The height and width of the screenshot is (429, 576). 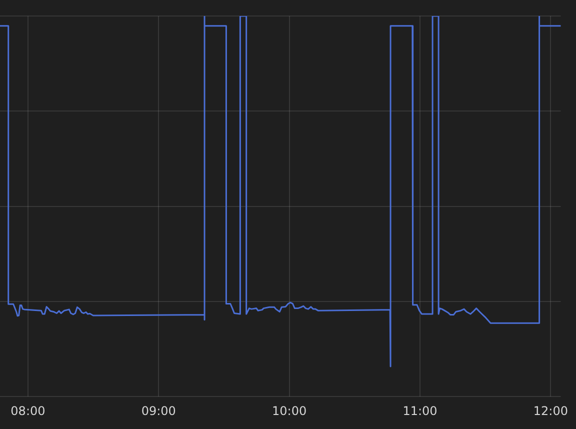 I want to click on x-tick-label: 10:00, so click(x=289, y=411).